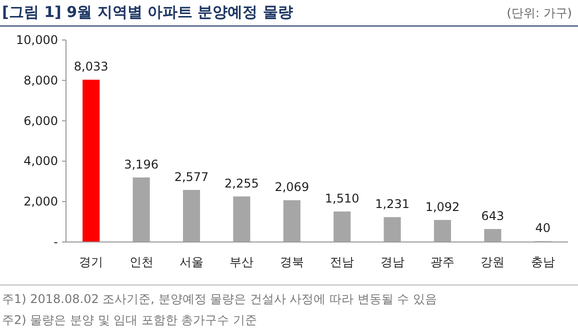  What do you see at coordinates (41, 121) in the screenshot?
I see `y-tick-label: 6,000` at bounding box center [41, 121].